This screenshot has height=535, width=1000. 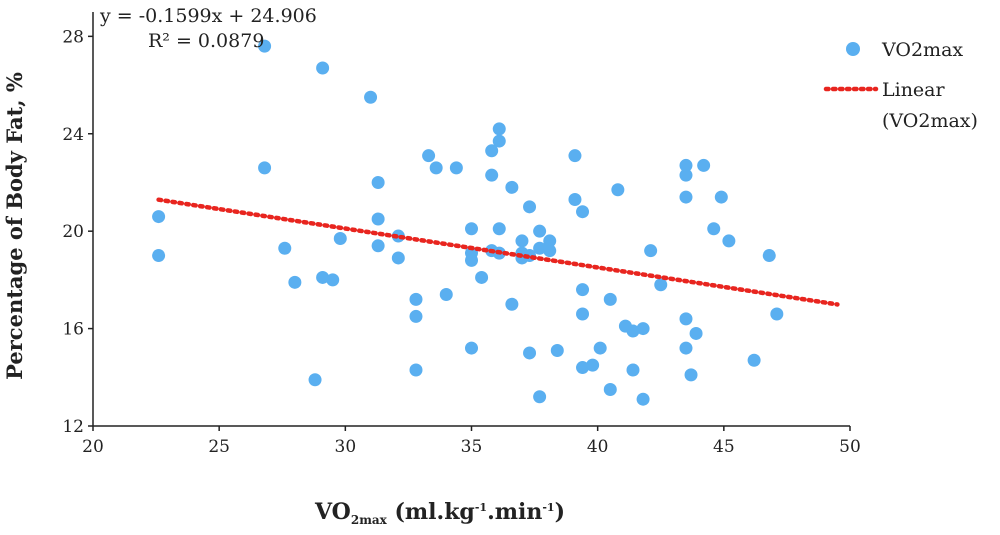 I want to click on legend: VO2max Linear (VO2max), so click(x=900, y=85).